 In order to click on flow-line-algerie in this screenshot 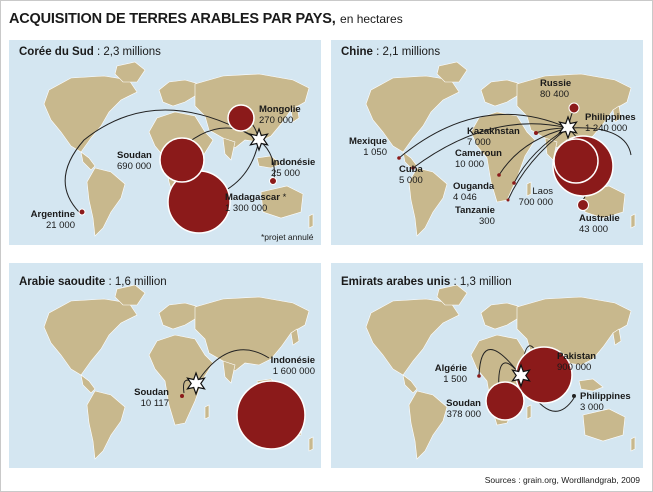, I will do `click(500, 363)`.